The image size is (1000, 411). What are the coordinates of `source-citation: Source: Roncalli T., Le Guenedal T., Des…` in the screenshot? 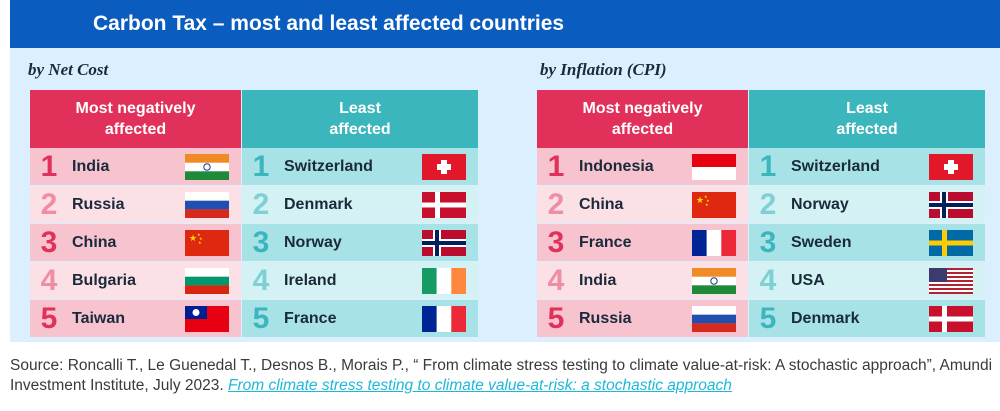 It's located at (502, 376).